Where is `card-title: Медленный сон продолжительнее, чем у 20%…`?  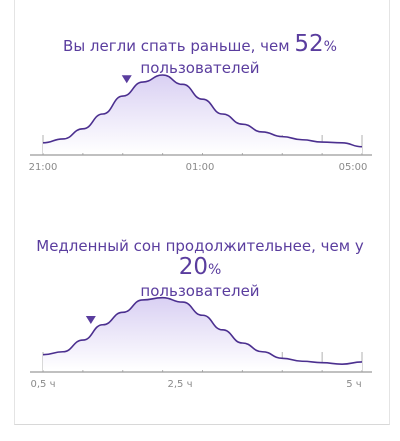
card-title: Медленный сон продолжительнее, чем у 20%… is located at coordinates (200, 269).